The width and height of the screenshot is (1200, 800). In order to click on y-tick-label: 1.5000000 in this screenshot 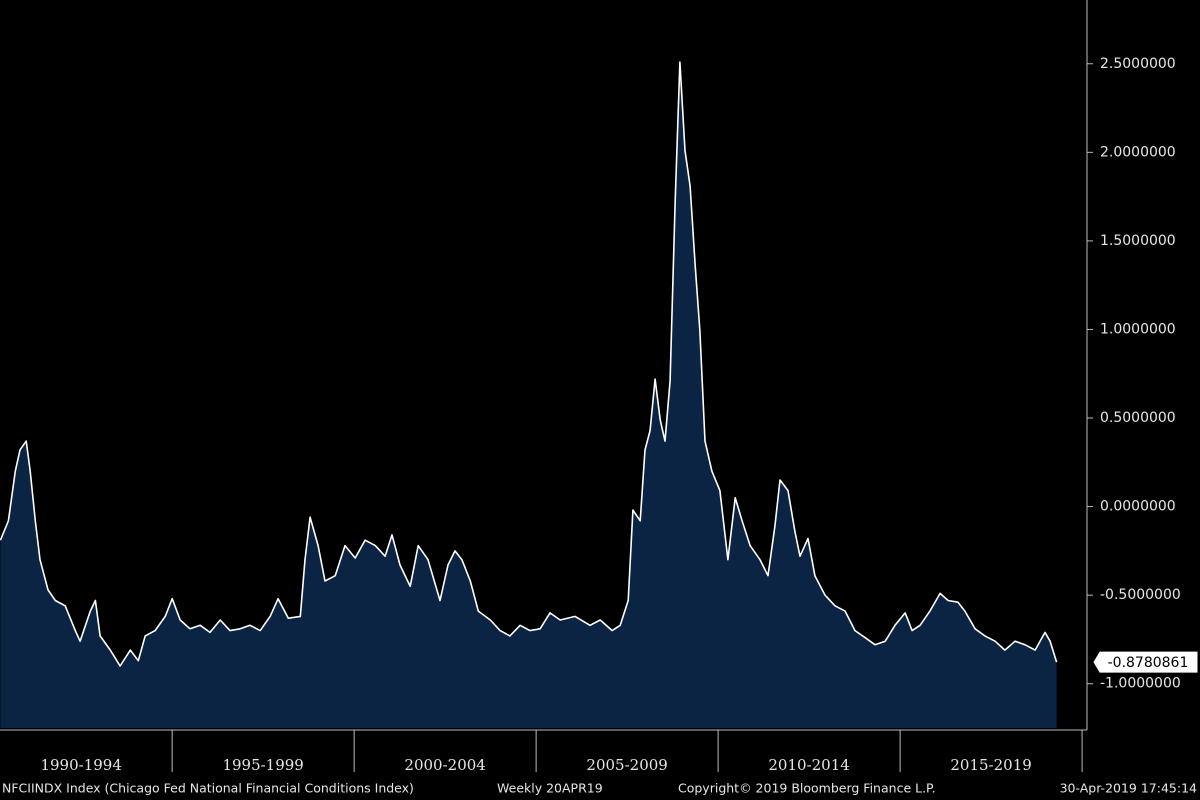, I will do `click(1138, 241)`.